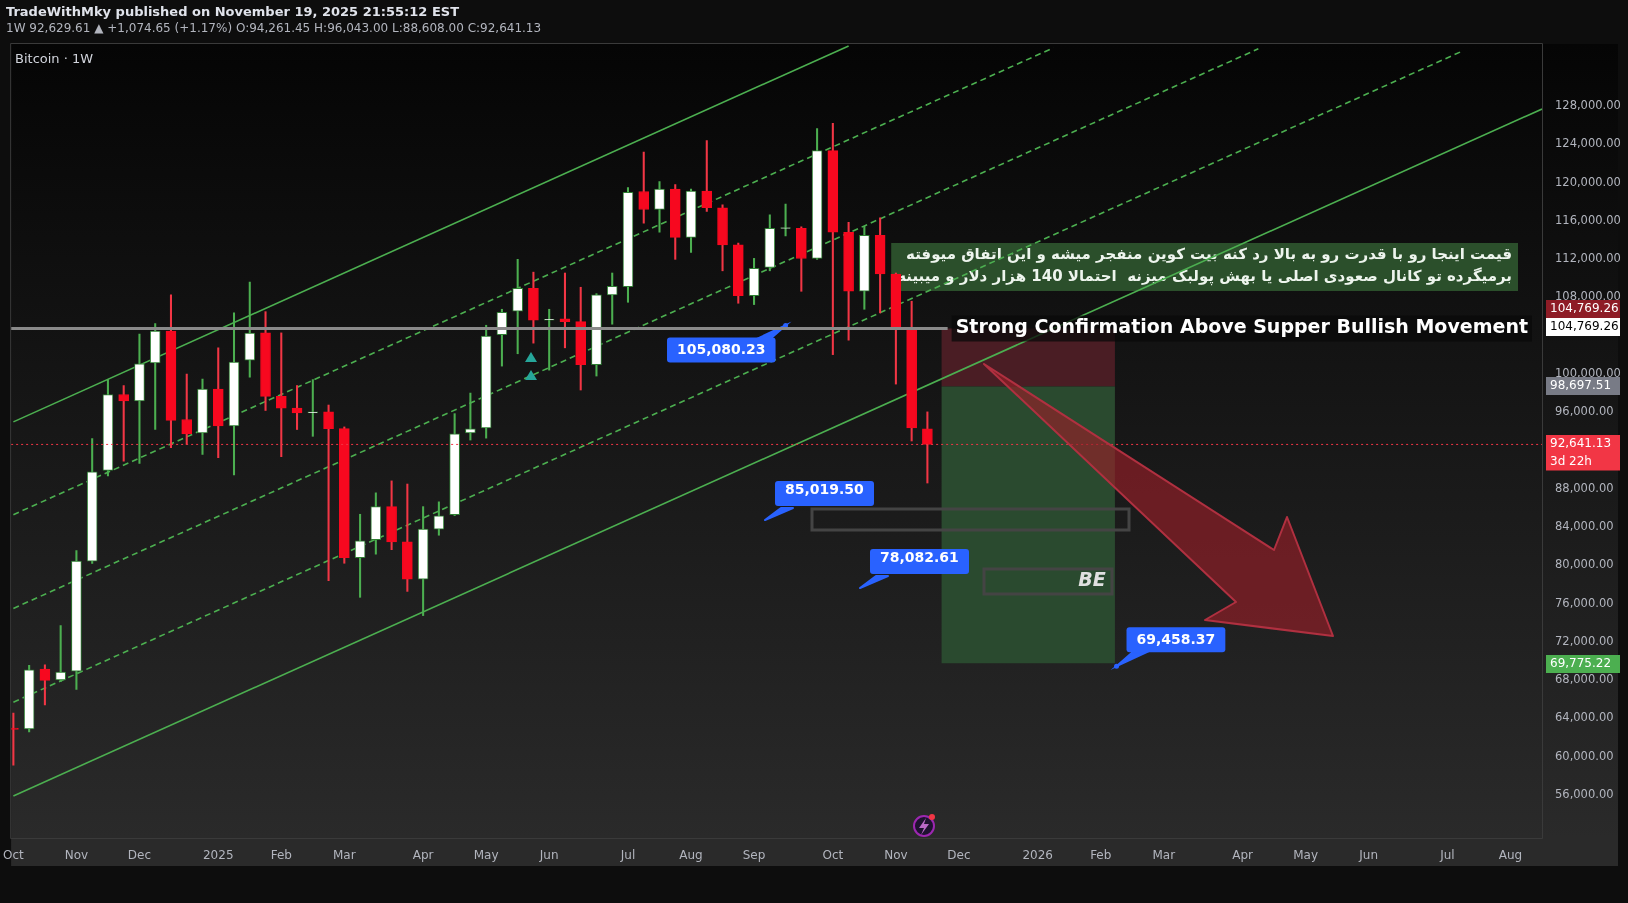 This screenshot has height=903, width=1628. I want to click on annotation: Bitcoin · 1W, so click(54, 59).